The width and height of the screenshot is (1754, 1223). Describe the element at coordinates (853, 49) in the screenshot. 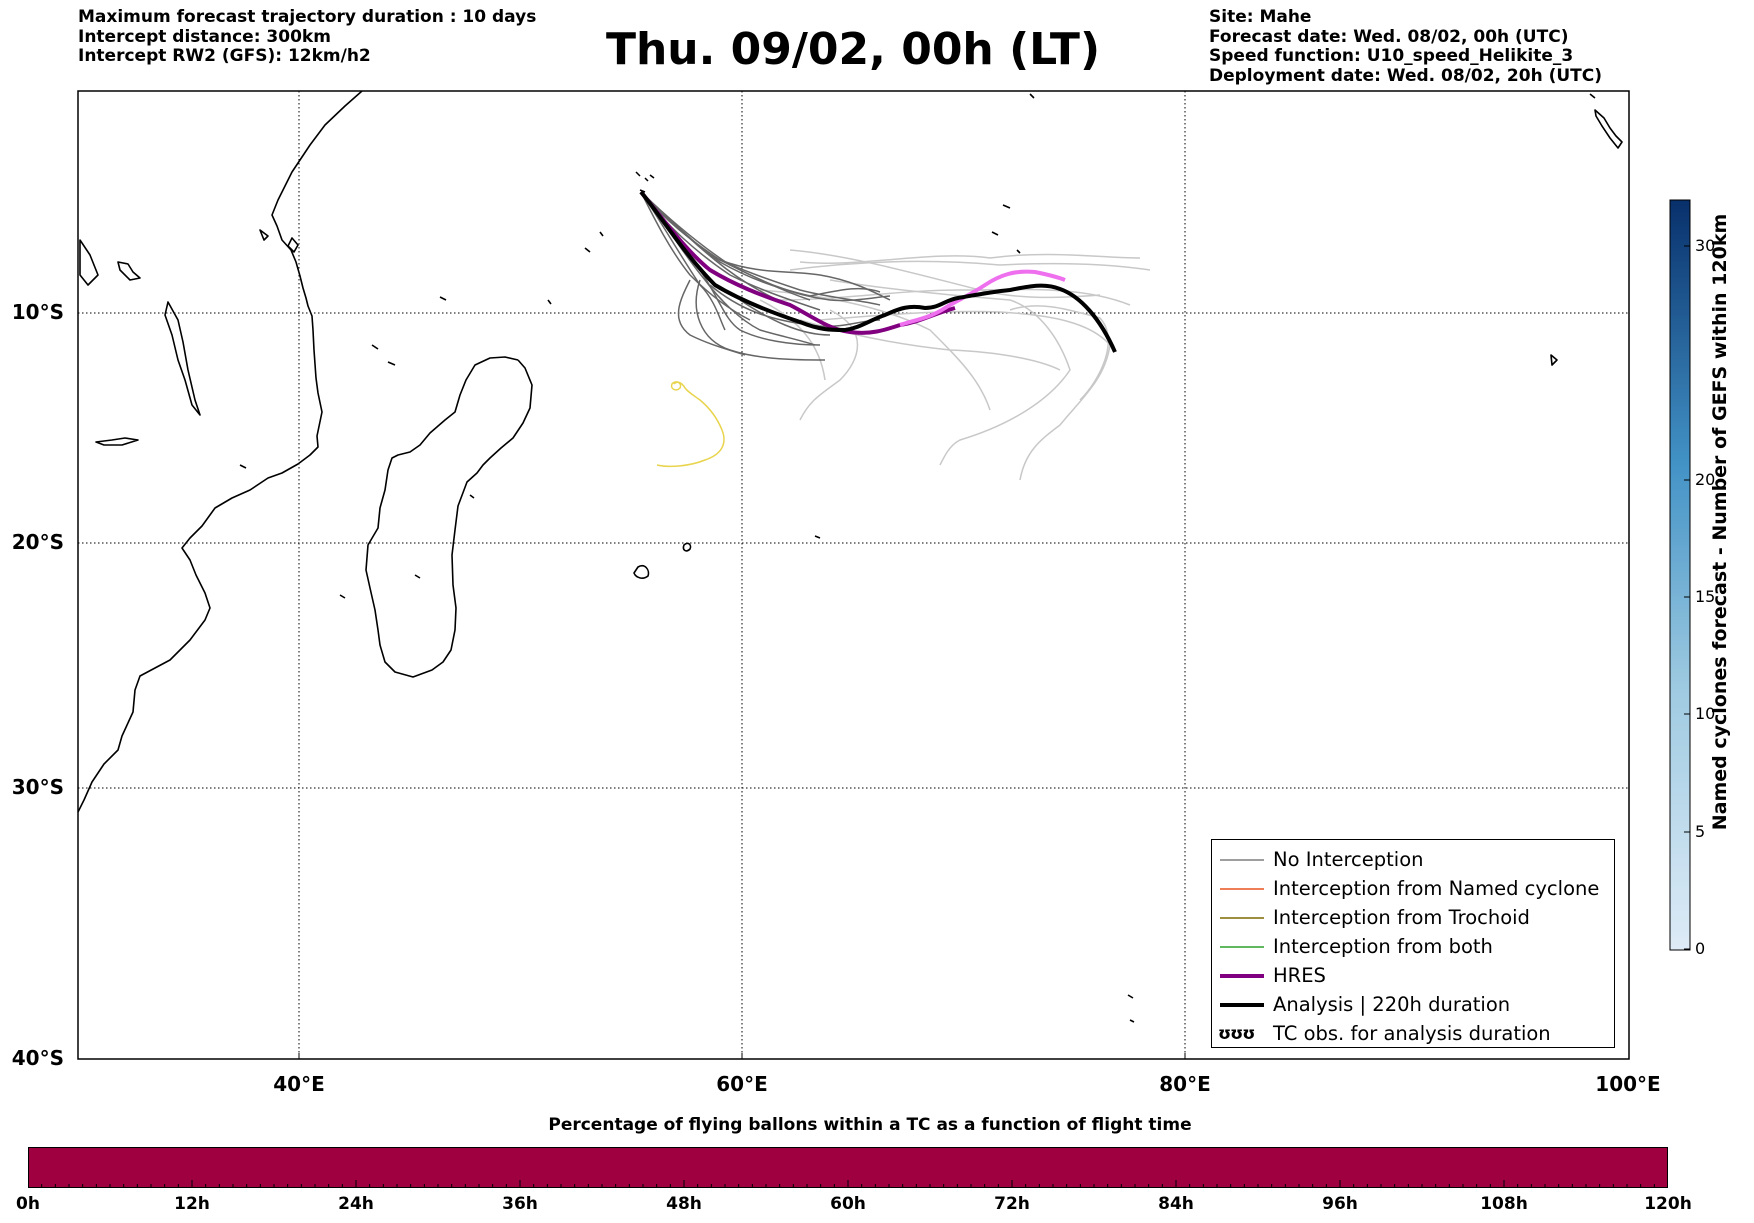

I see `map-title: Thu. 09/02, 00h (LT)` at that location.